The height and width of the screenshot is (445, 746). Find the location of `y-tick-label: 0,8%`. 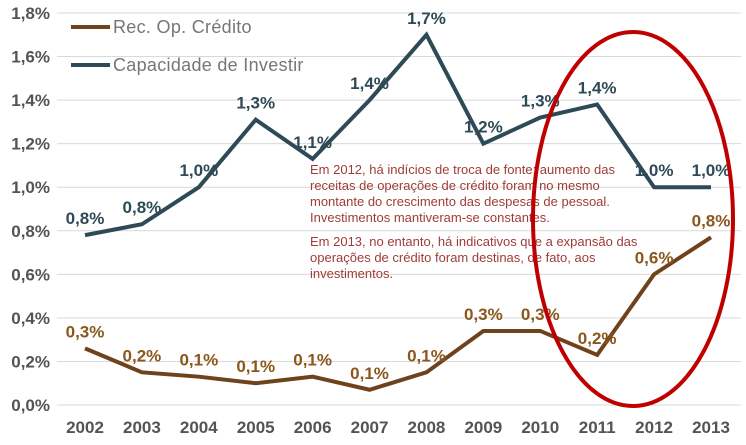

y-tick-label: 0,8% is located at coordinates (30, 231).